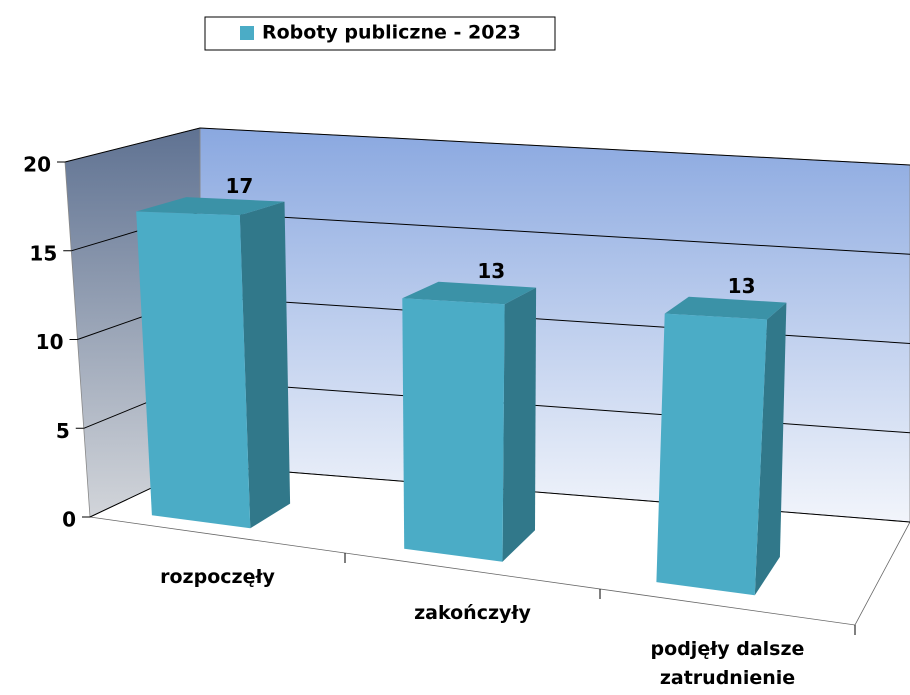  Describe the element at coordinates (69, 520) in the screenshot. I see `y-tick-label: 0` at that location.